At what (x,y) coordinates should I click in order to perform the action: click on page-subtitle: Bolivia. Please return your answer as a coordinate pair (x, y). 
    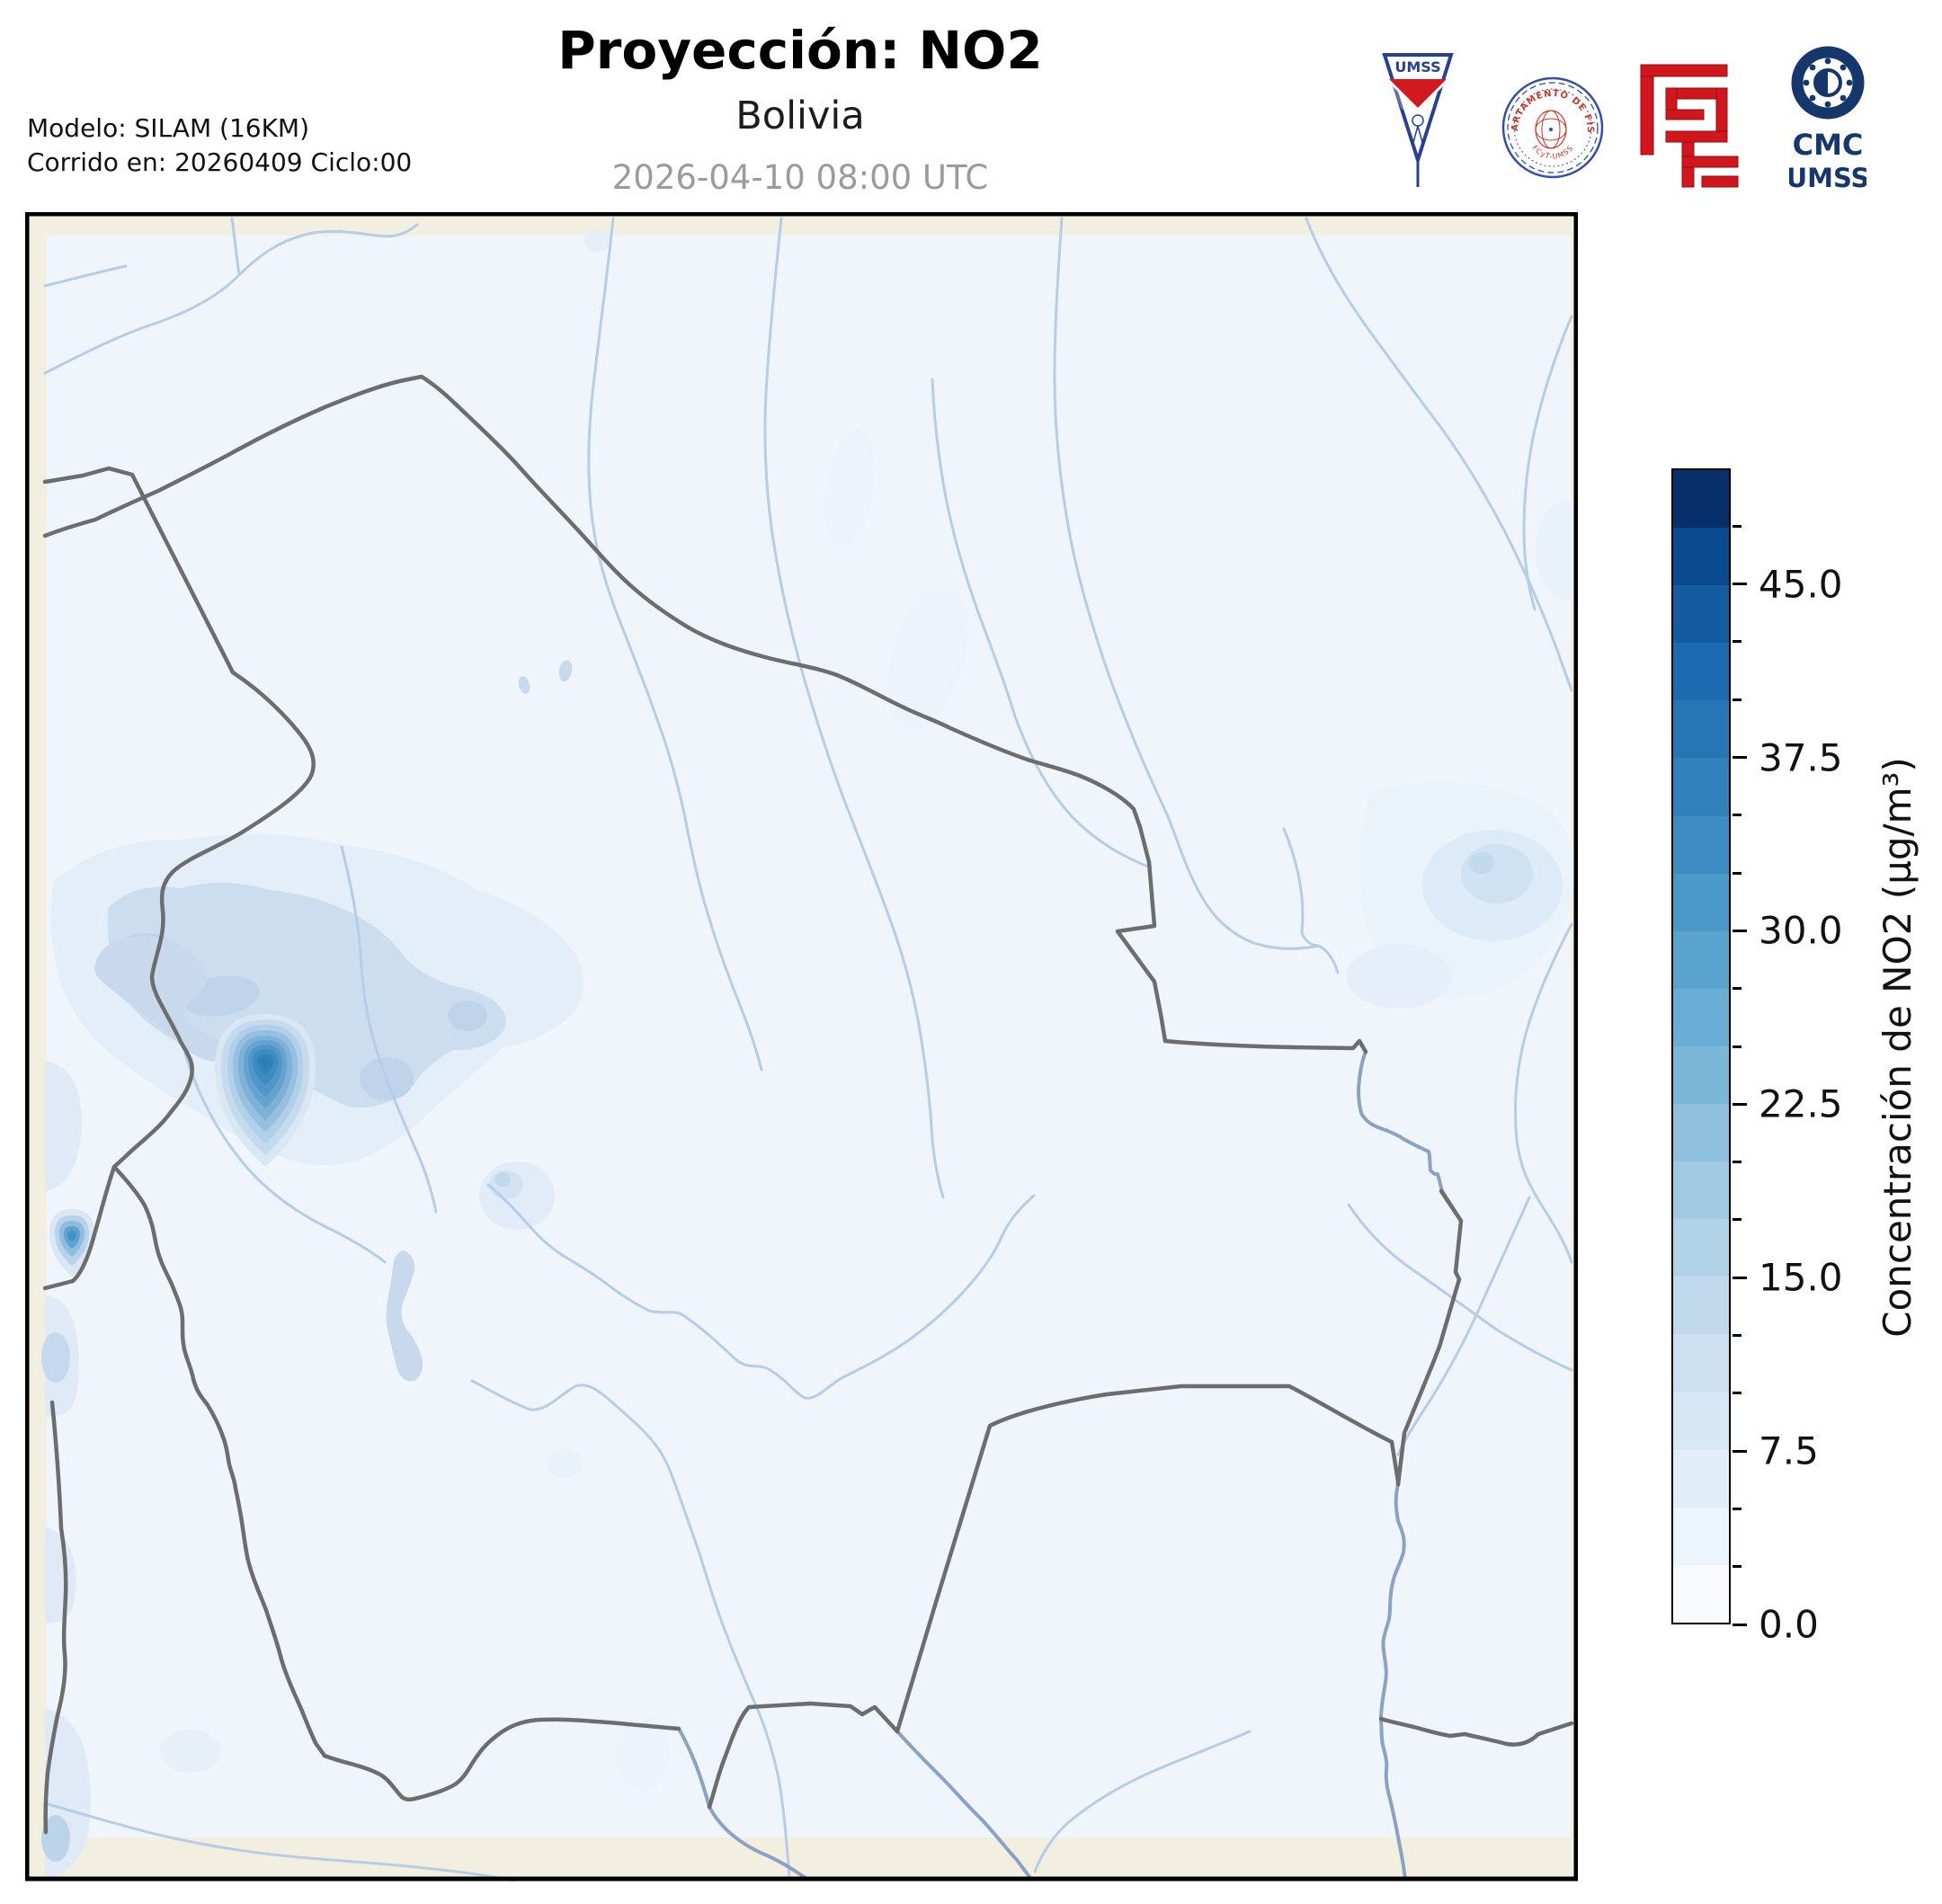
    Looking at the image, I should click on (800, 116).